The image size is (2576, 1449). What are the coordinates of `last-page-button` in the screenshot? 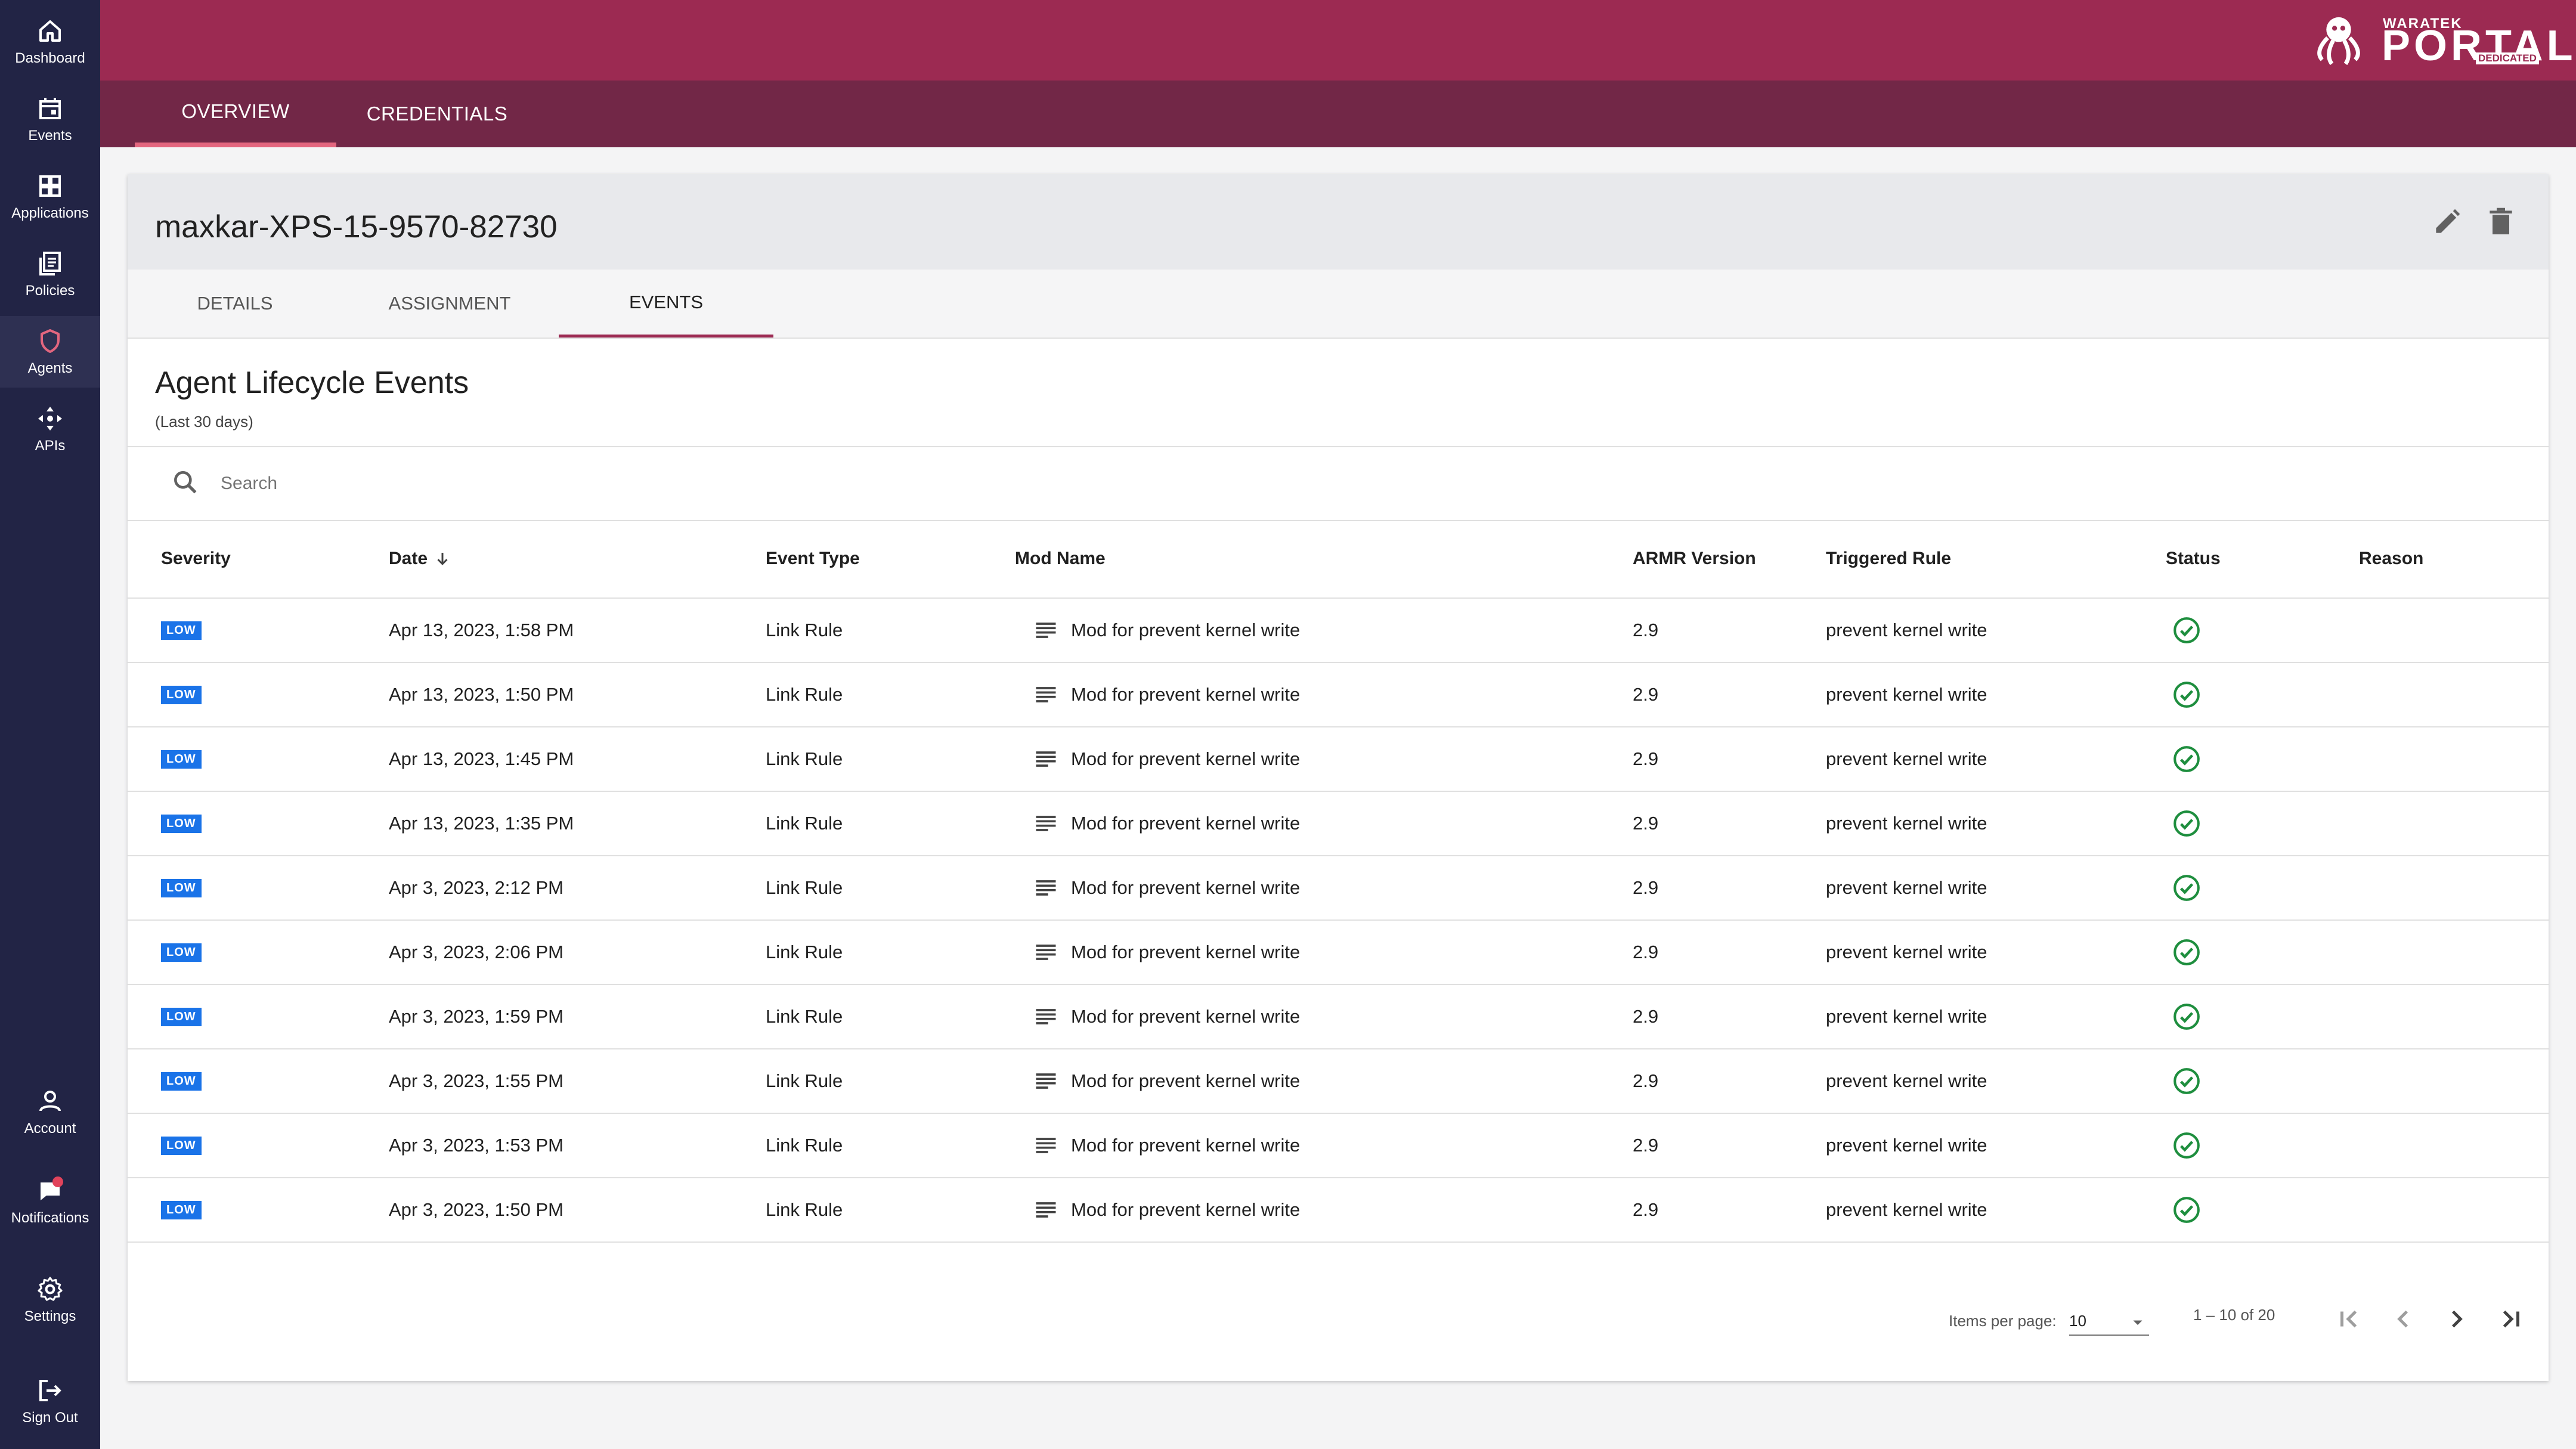 It's located at (2510, 1319).